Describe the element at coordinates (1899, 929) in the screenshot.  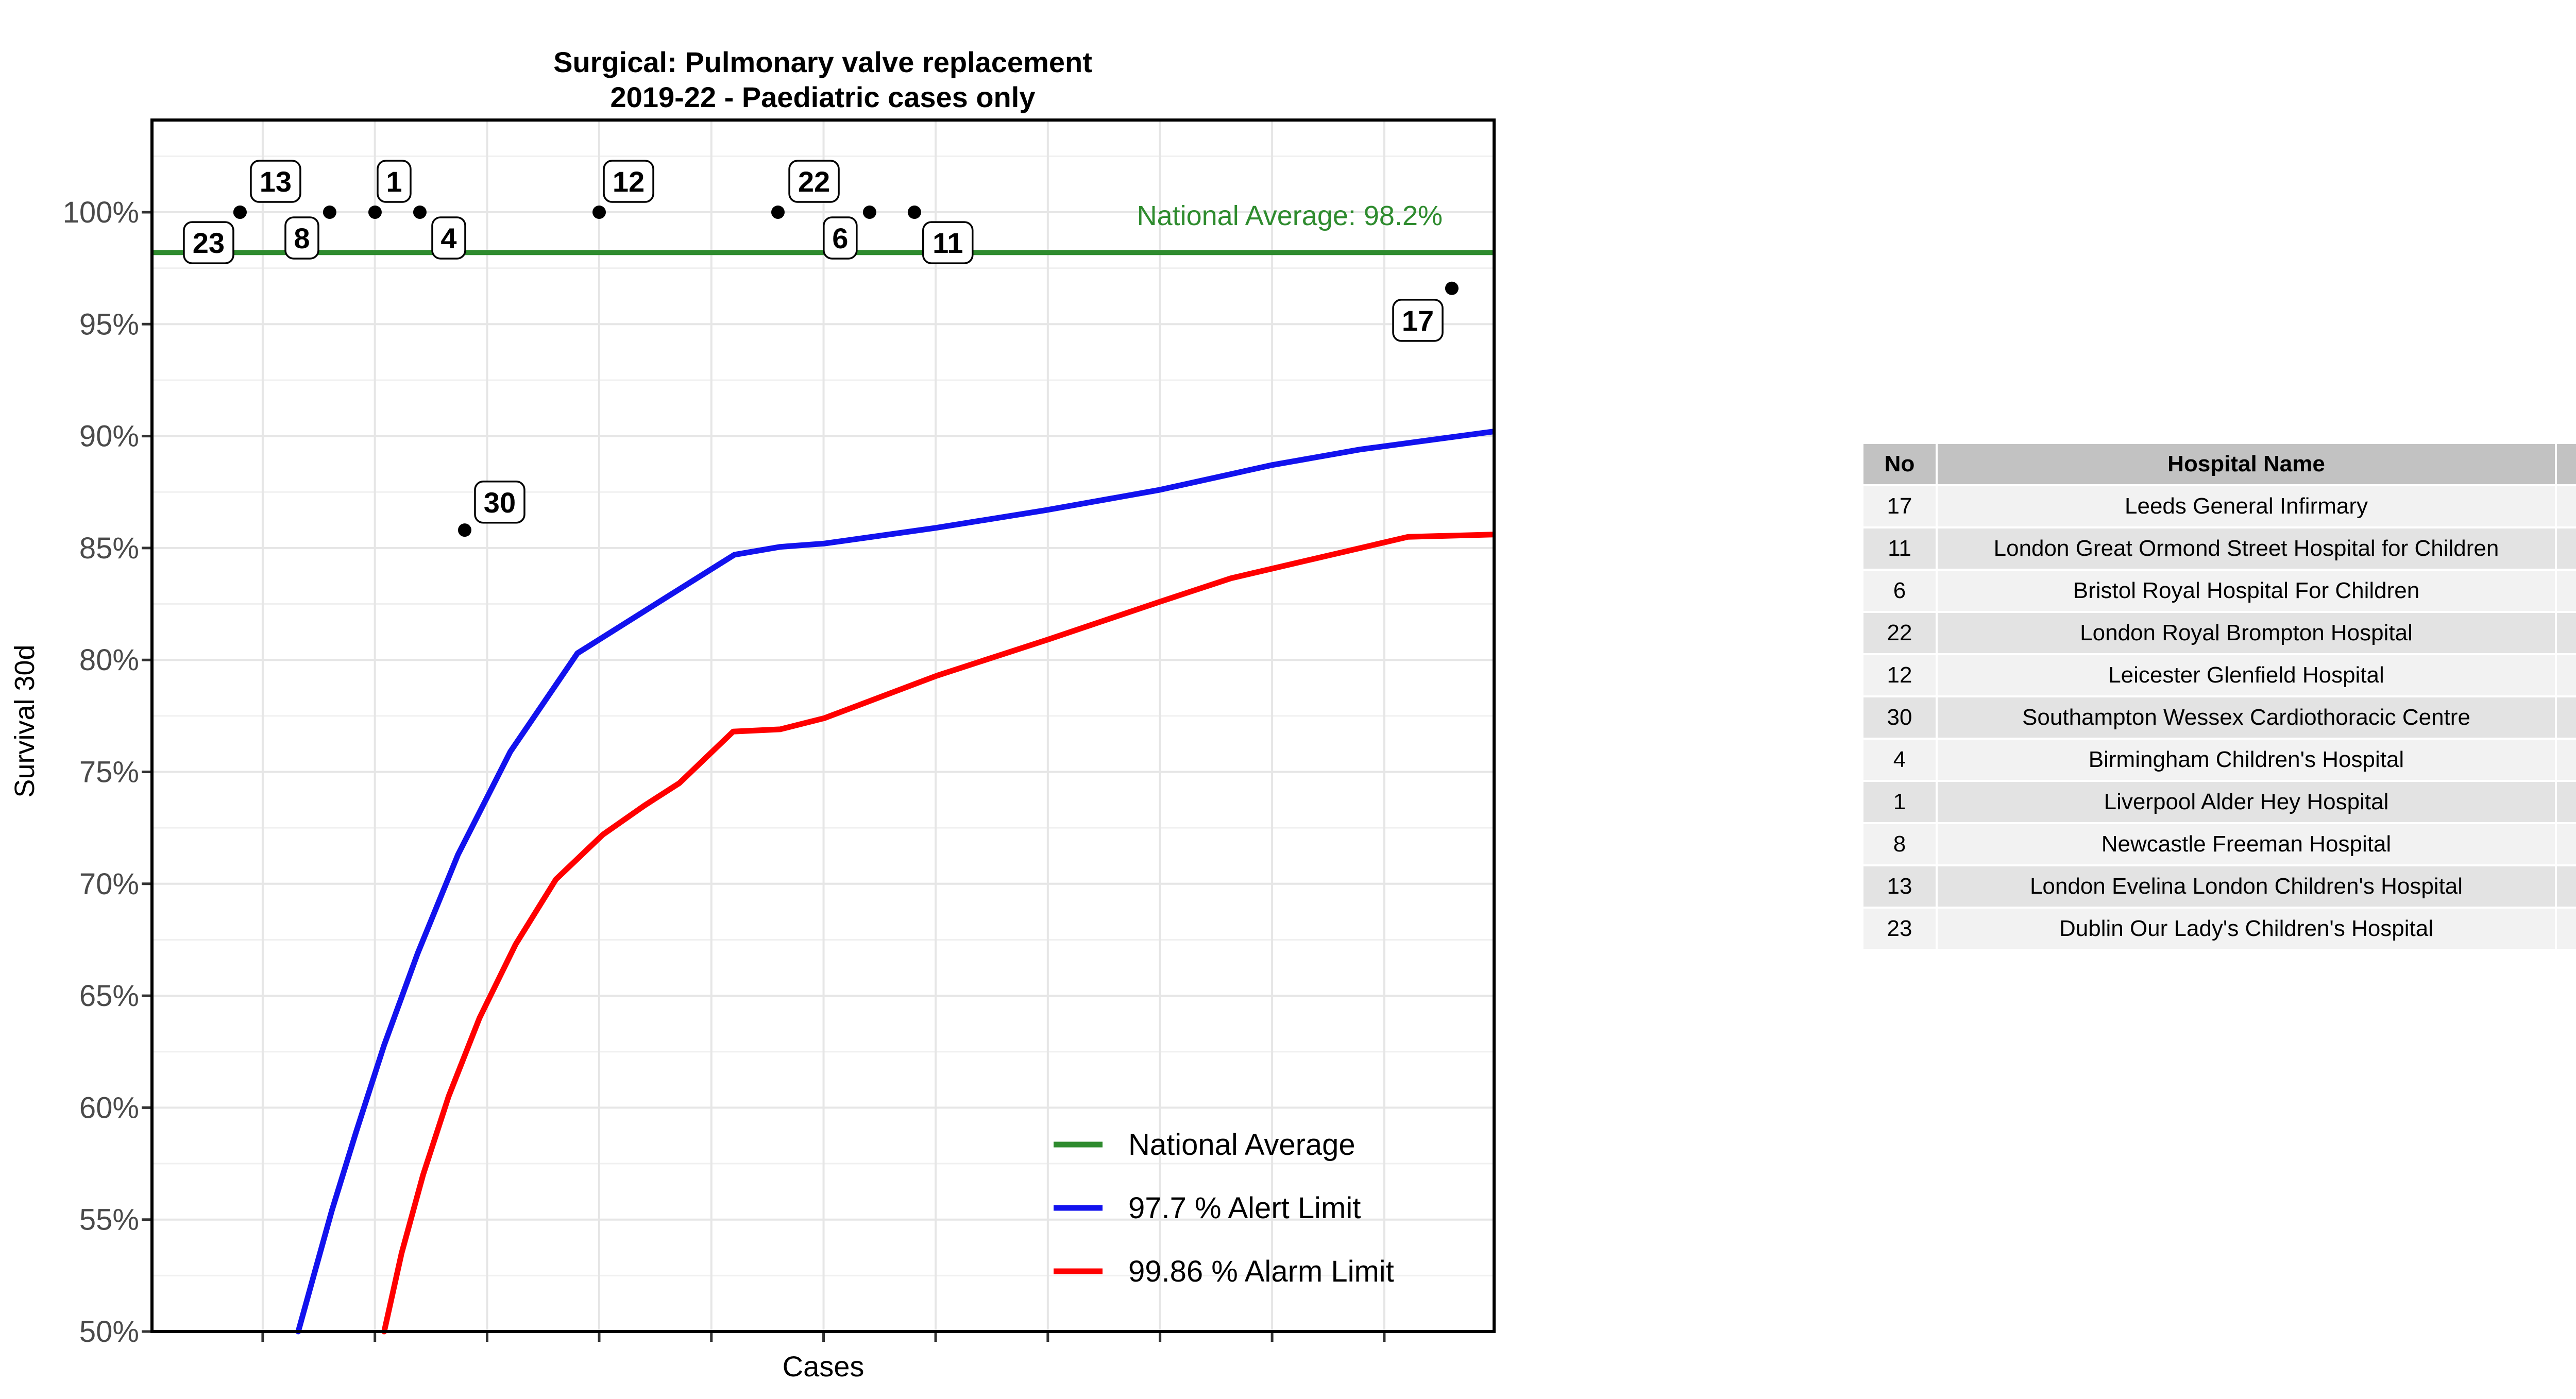
I see `table-cell-no: 23` at that location.